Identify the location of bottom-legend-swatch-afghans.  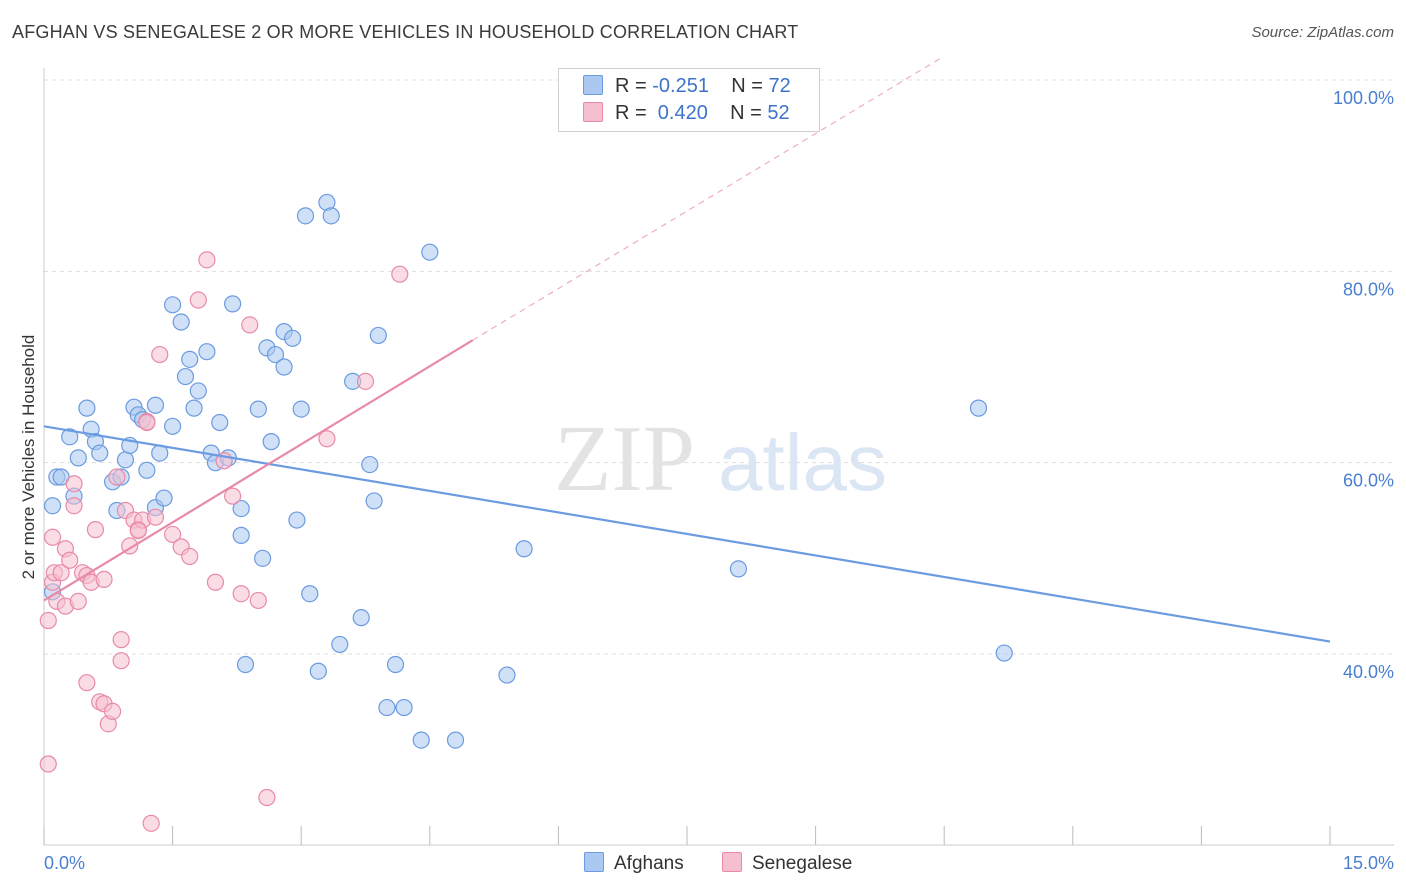
(594, 862).